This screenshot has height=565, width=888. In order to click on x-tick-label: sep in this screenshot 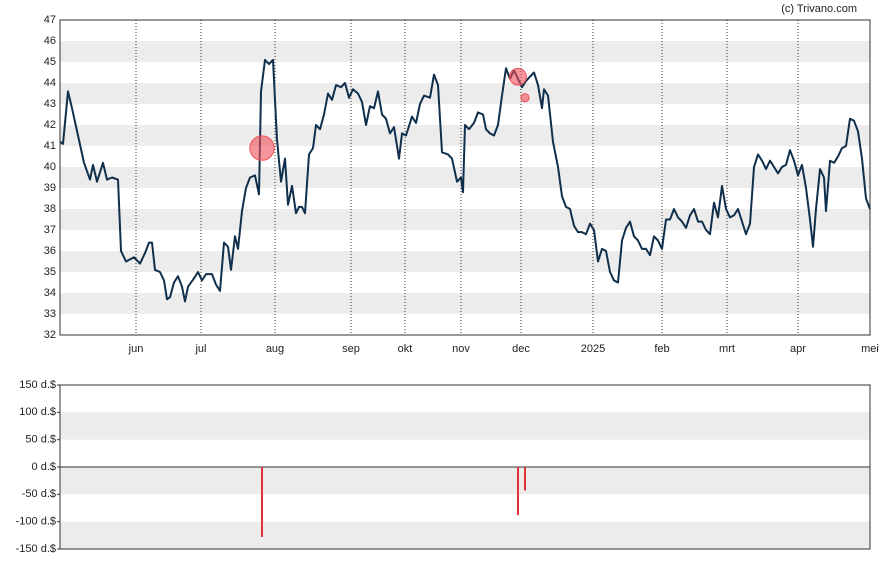, I will do `click(351, 349)`.